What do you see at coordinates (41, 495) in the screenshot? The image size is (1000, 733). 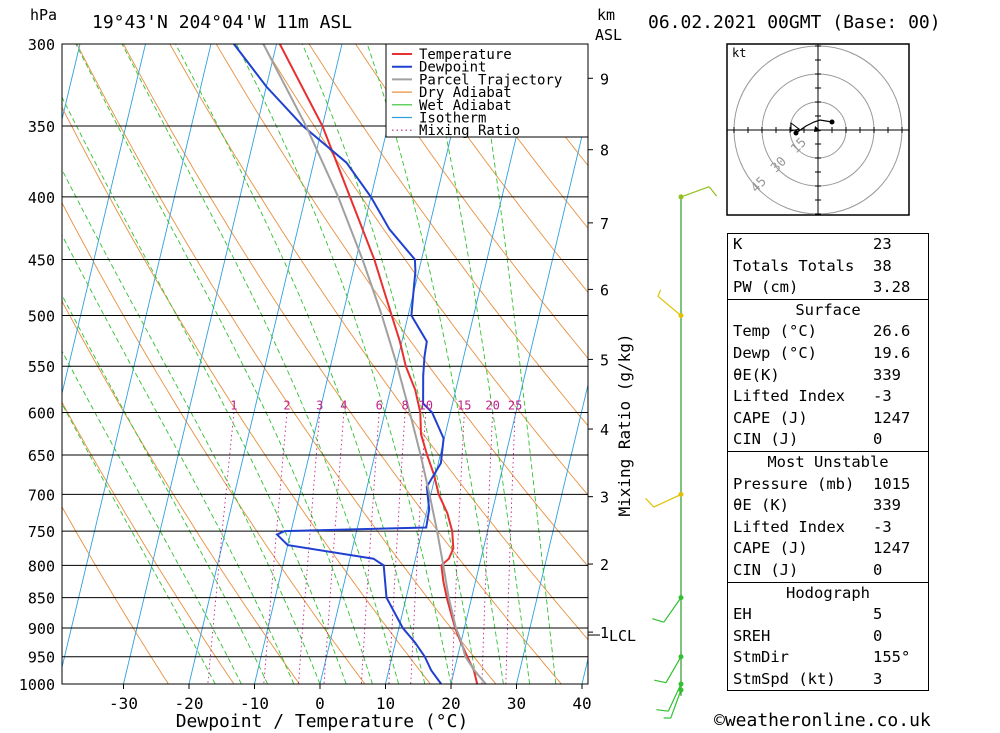 I see `y-tick-label: 700` at bounding box center [41, 495].